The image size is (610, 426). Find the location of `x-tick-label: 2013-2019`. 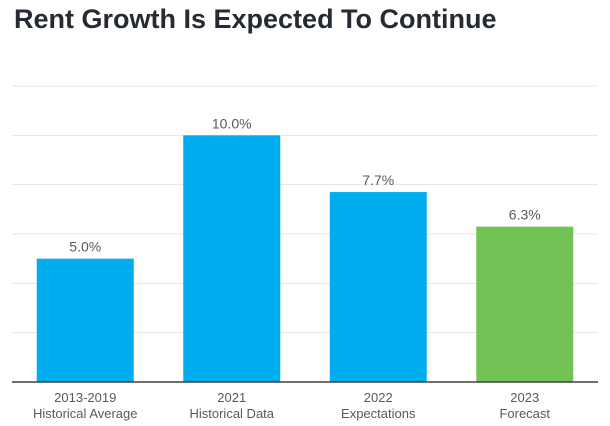

x-tick-label: 2013-2019 is located at coordinates (85, 397).